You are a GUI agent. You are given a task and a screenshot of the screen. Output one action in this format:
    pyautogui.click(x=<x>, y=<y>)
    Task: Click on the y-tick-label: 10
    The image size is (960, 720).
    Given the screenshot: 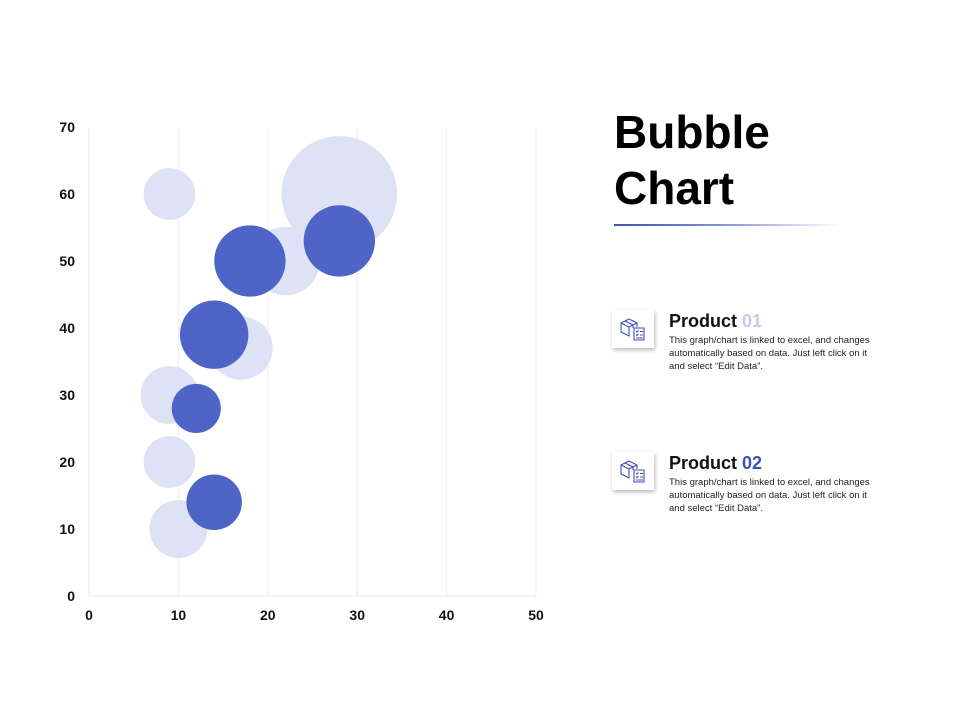 What is the action you would take?
    pyautogui.click(x=67, y=529)
    